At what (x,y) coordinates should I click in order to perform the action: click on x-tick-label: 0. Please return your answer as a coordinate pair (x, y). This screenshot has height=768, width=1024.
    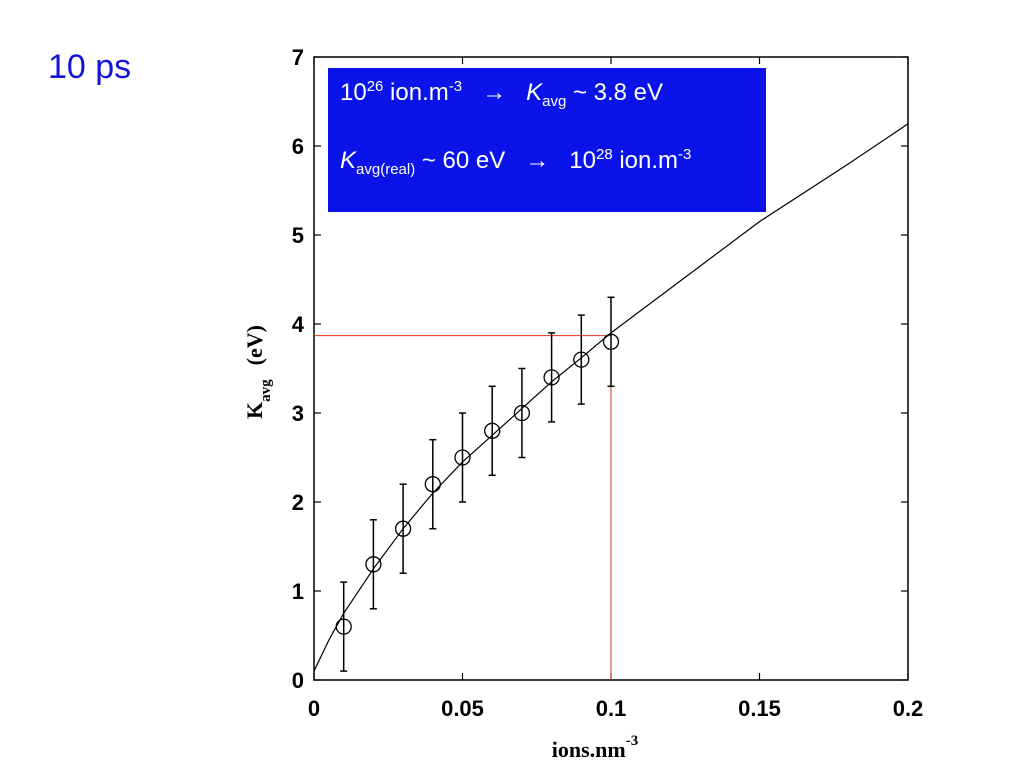
    Looking at the image, I should click on (314, 708).